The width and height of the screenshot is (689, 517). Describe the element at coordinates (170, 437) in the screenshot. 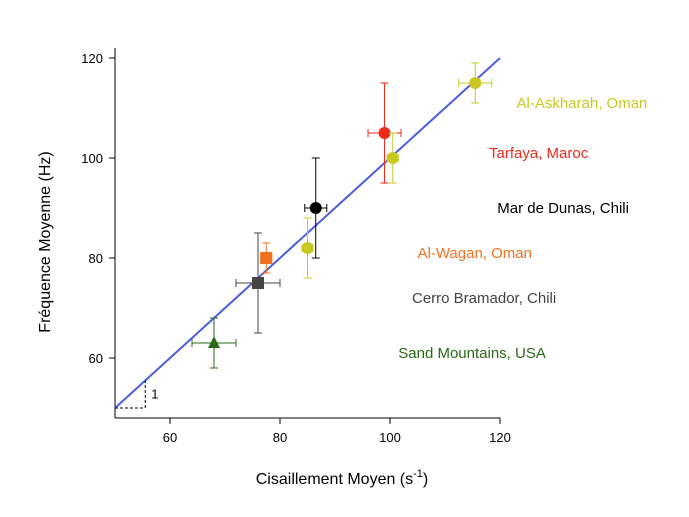

I see `x-tick-label: 60` at that location.